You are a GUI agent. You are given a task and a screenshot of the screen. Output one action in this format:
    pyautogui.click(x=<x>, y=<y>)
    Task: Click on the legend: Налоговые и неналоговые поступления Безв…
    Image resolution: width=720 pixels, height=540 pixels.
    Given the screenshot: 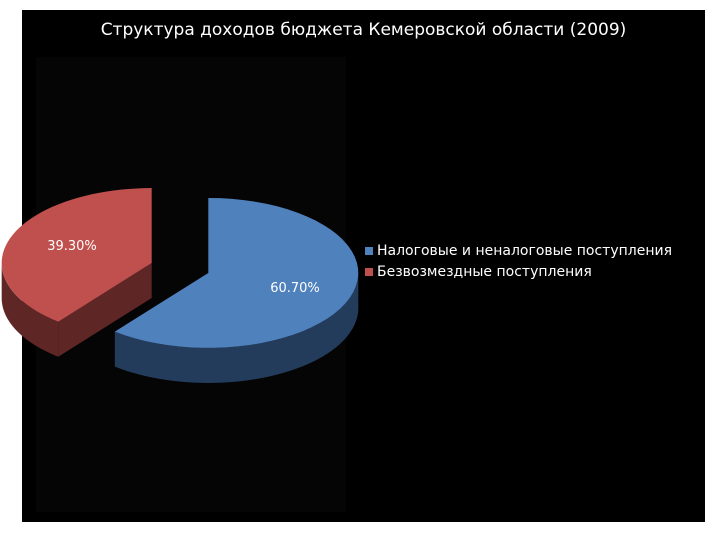 What is the action you would take?
    pyautogui.click(x=518, y=261)
    